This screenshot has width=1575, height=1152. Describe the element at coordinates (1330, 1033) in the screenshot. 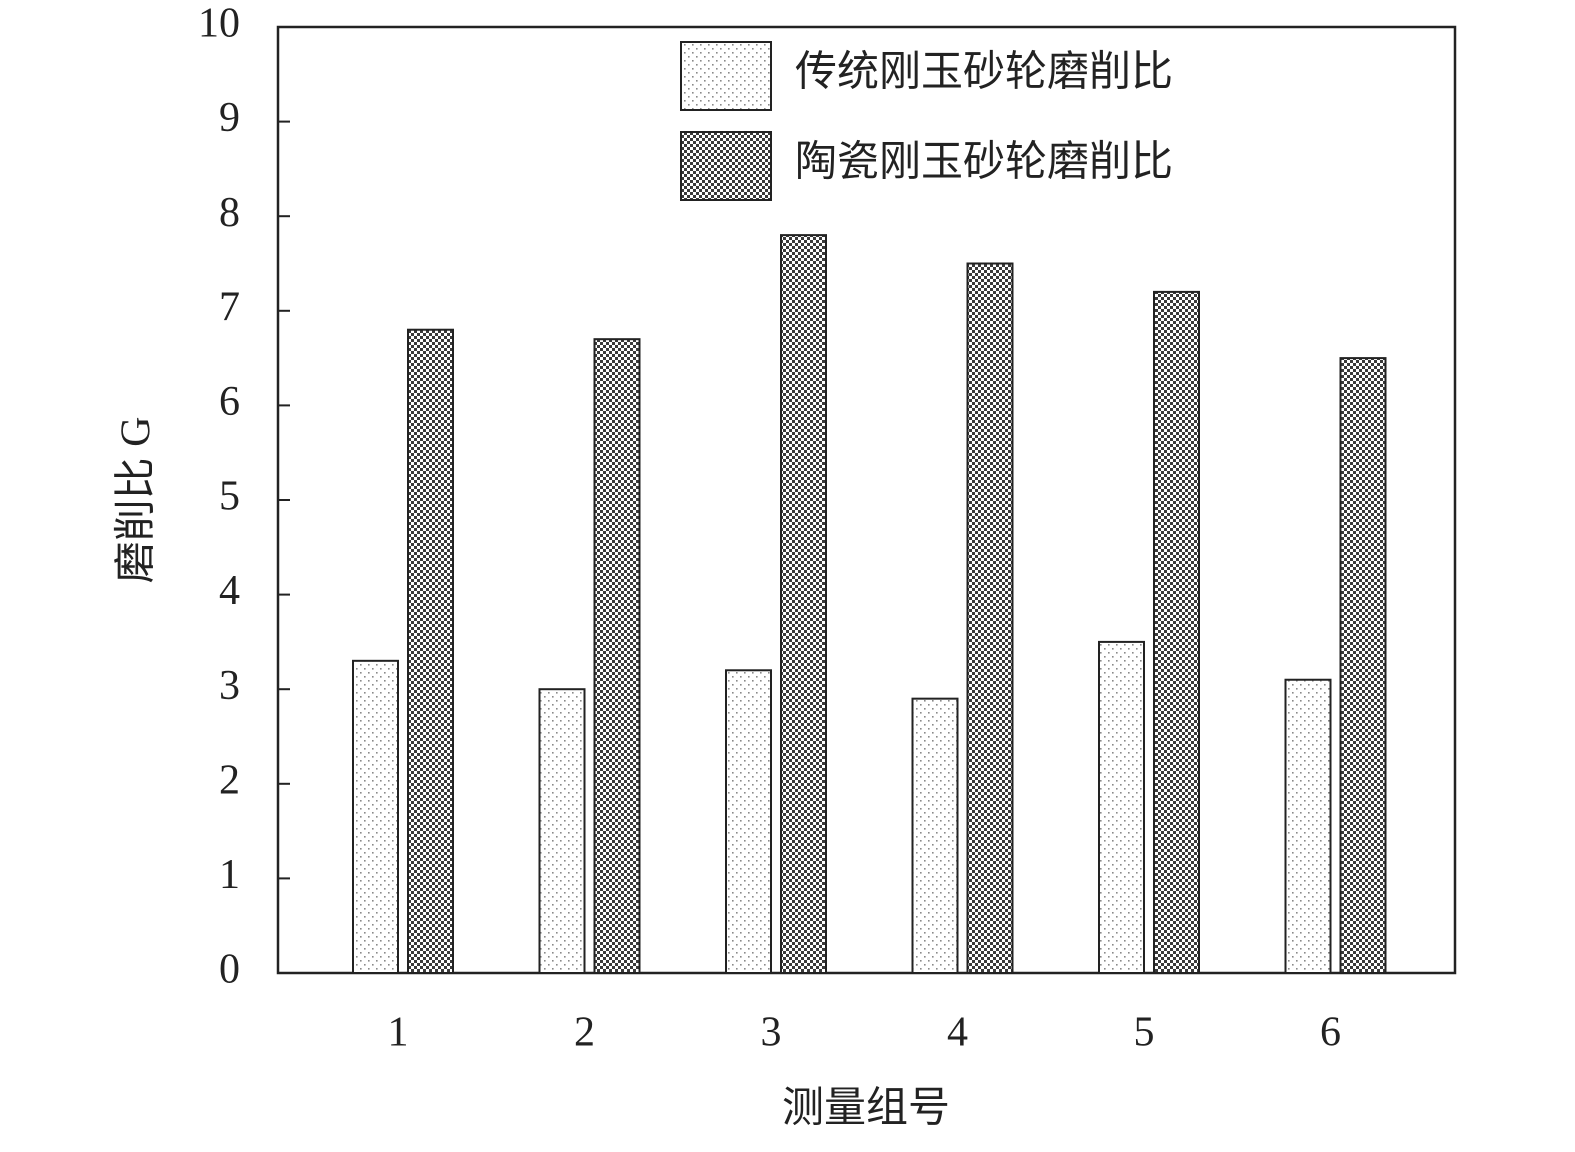

I see `x-tick-label: 6` at that location.